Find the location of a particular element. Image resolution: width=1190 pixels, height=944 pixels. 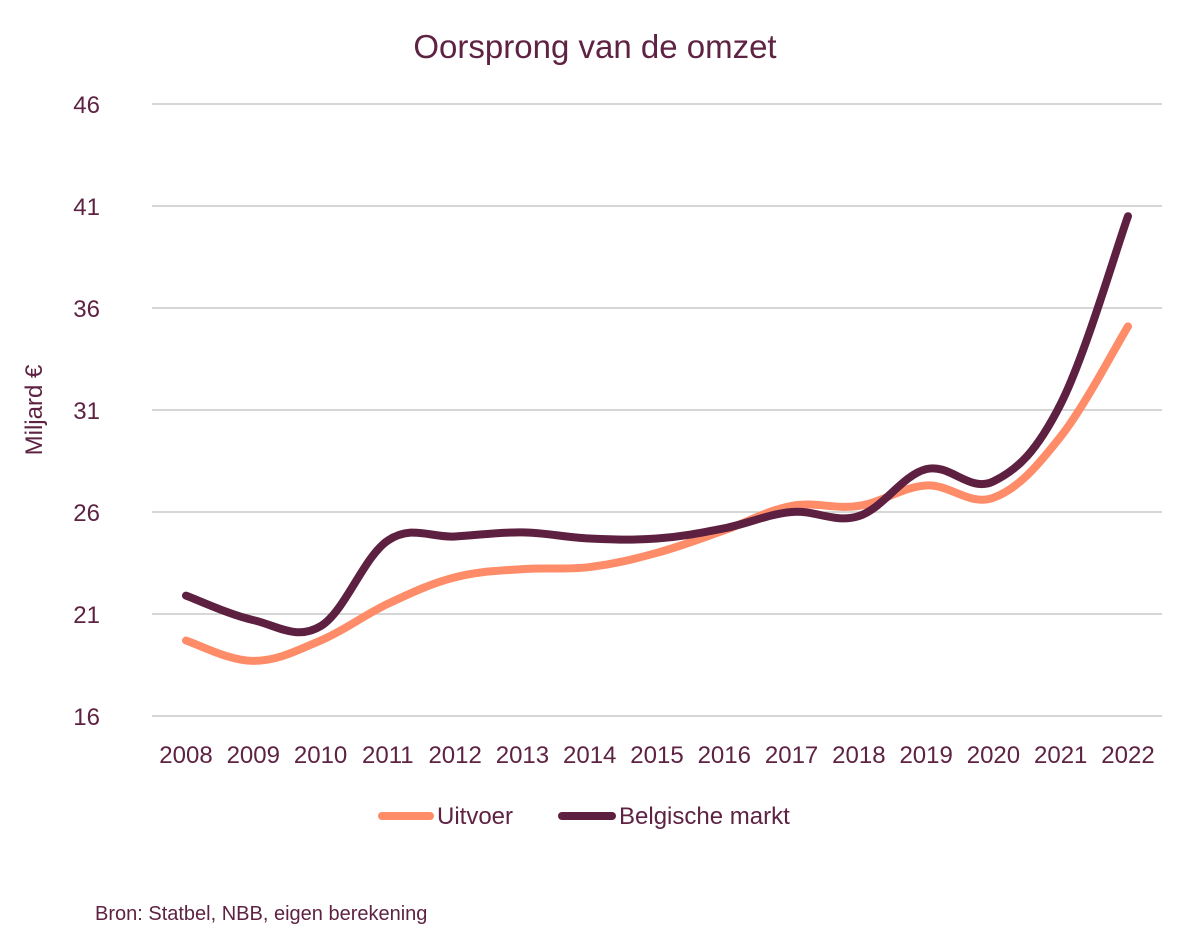

x-tick-label: 2017 is located at coordinates (791, 755).